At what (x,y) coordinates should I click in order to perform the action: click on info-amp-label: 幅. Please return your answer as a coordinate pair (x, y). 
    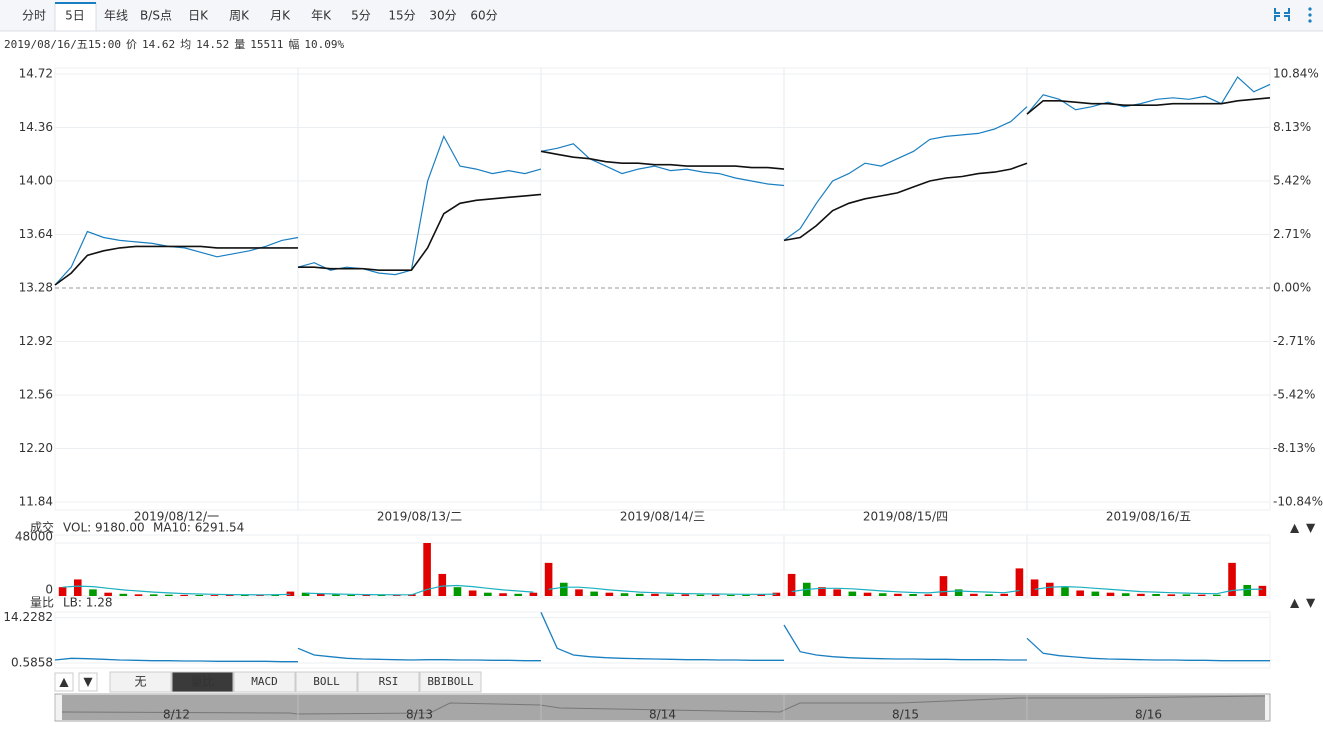
    Looking at the image, I should click on (293, 44).